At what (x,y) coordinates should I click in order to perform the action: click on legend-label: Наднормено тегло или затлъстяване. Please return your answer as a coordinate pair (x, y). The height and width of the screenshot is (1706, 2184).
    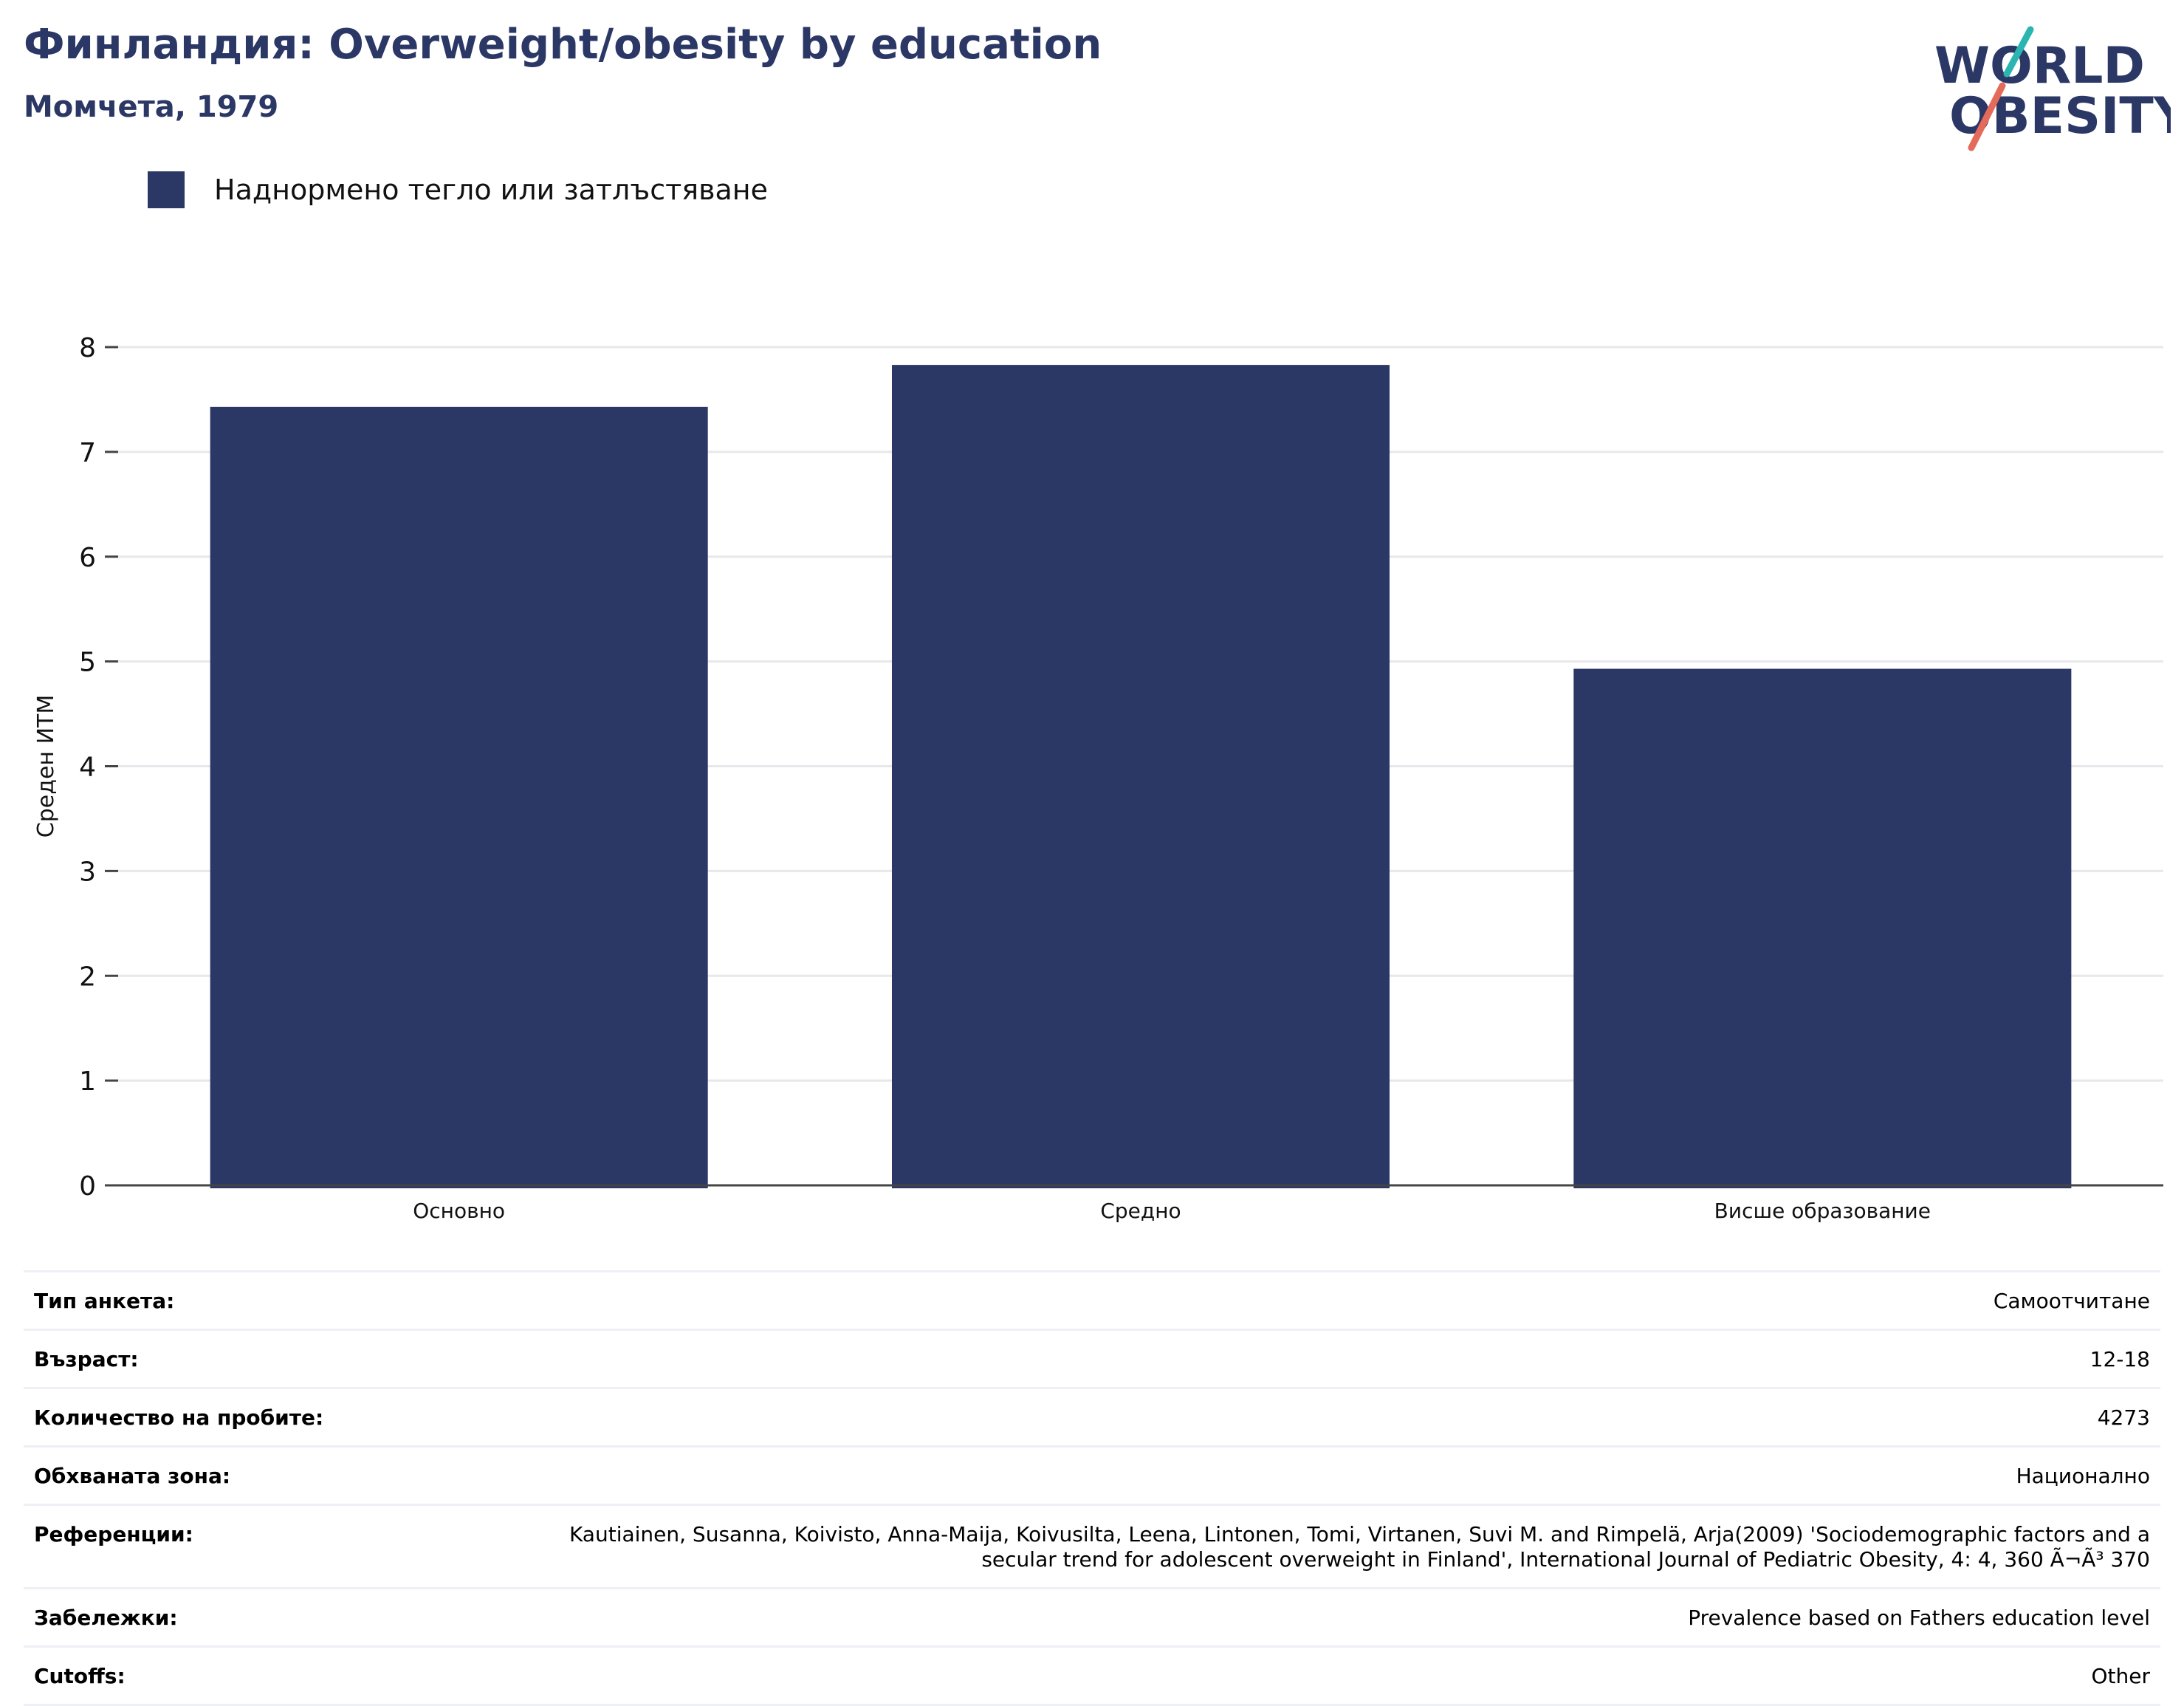
    Looking at the image, I should click on (491, 190).